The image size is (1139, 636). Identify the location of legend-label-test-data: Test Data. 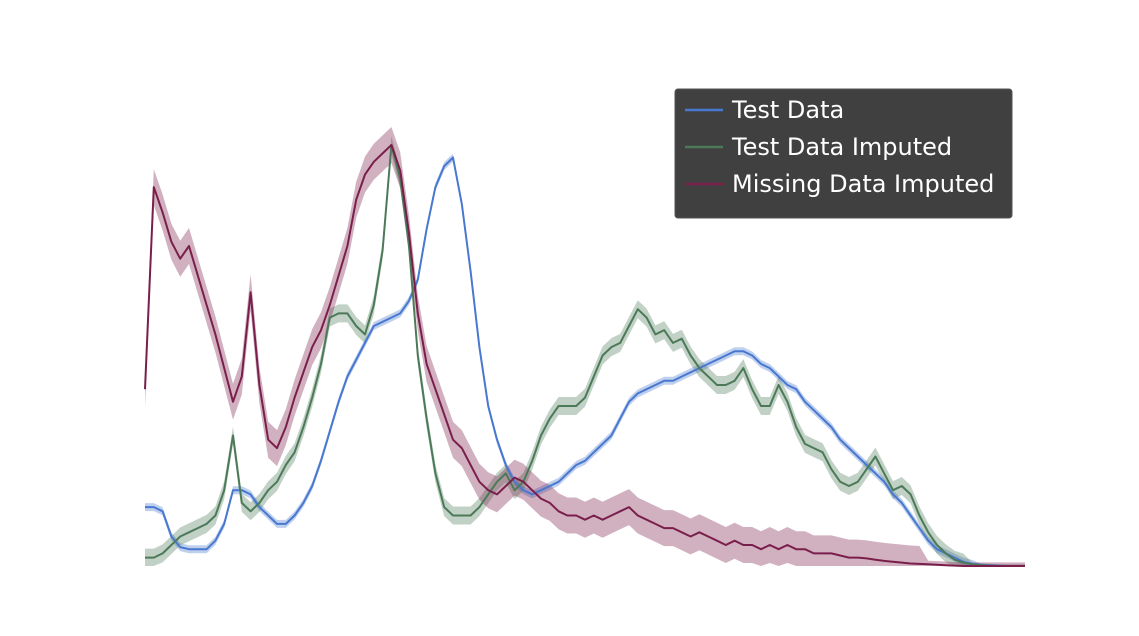
(787, 110).